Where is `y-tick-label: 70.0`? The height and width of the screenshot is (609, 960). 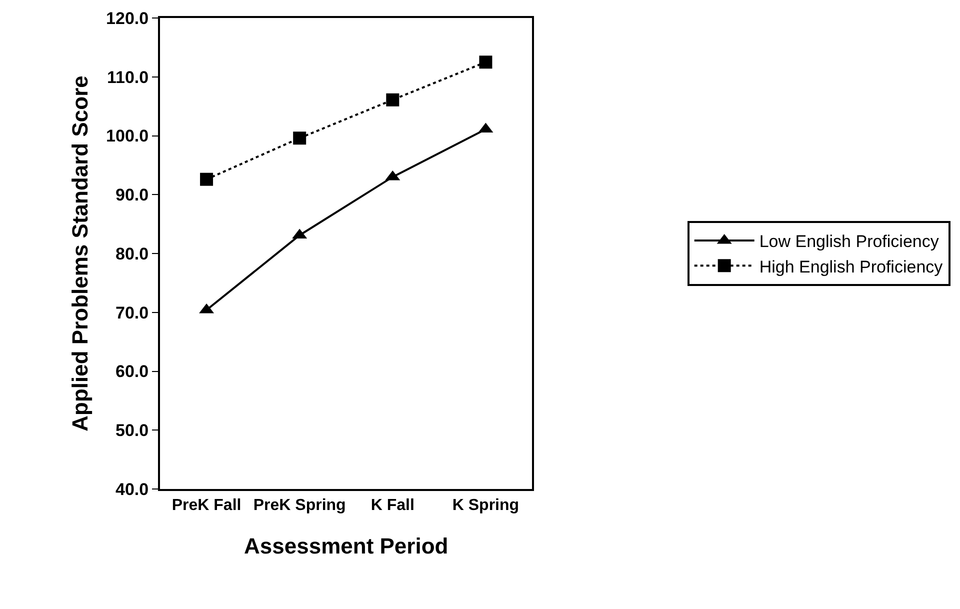 y-tick-label: 70.0 is located at coordinates (132, 312).